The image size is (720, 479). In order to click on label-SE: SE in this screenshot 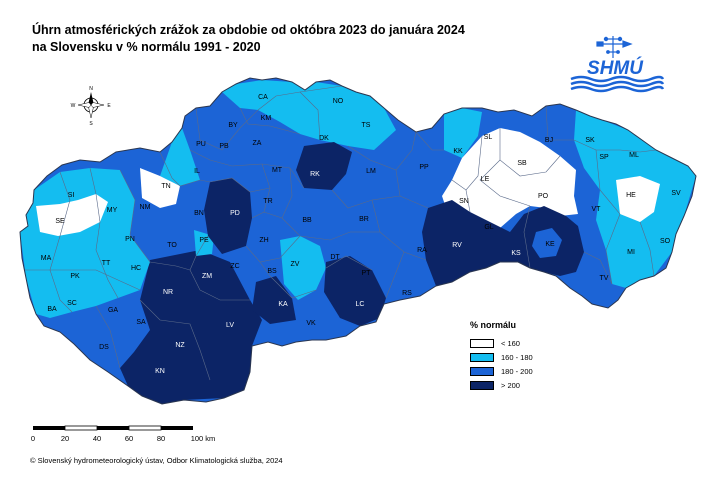, I will do `click(60, 221)`.